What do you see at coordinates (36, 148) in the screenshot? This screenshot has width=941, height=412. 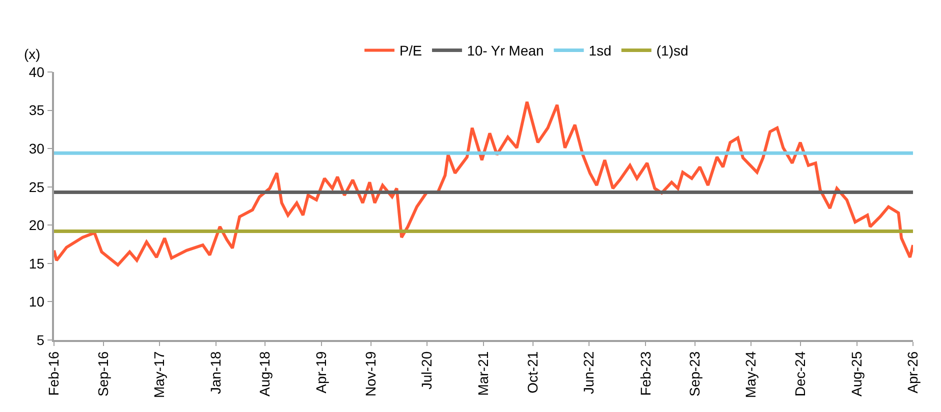 I see `y-tick-label: 30` at bounding box center [36, 148].